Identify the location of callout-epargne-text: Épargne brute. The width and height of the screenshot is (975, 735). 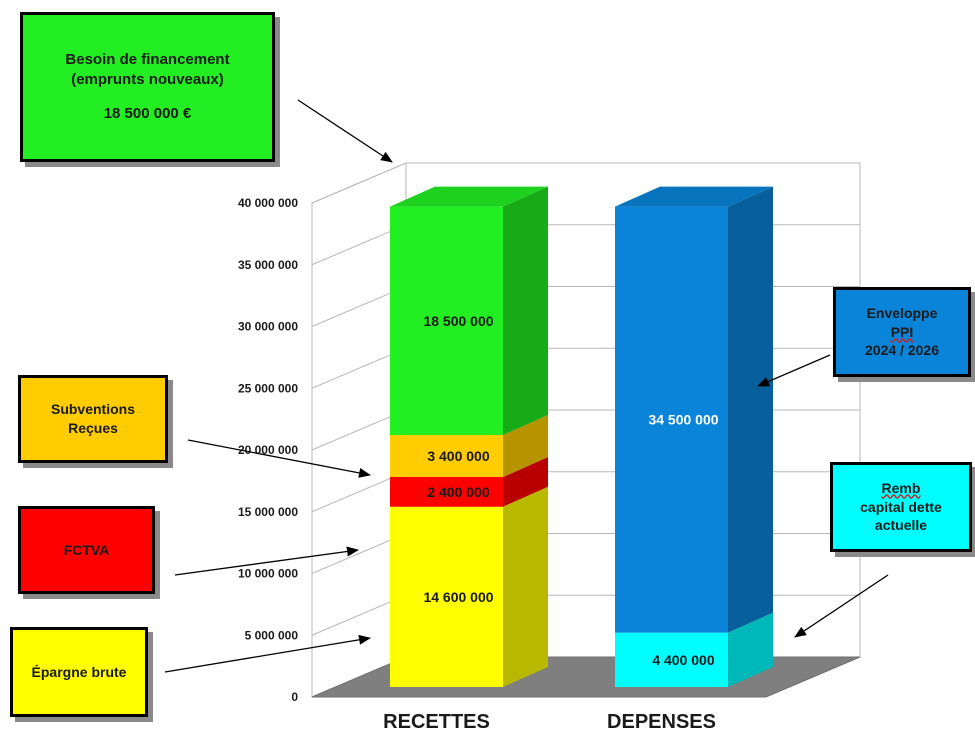
(79, 671).